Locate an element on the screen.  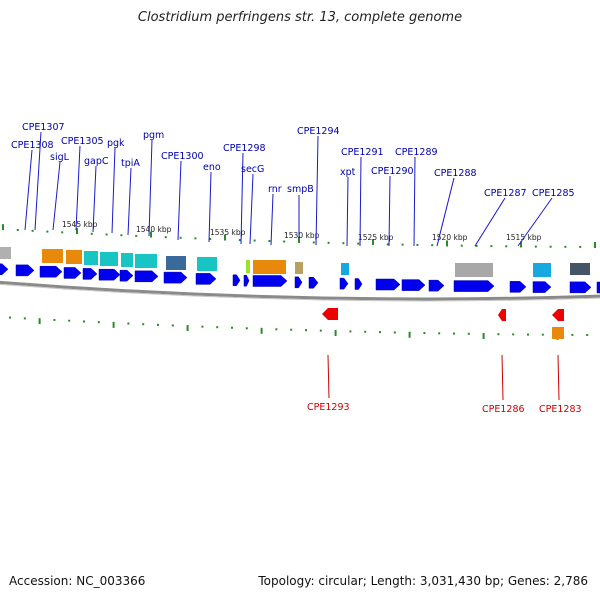
forward-strand-genes is located at coordinates (300, 278).